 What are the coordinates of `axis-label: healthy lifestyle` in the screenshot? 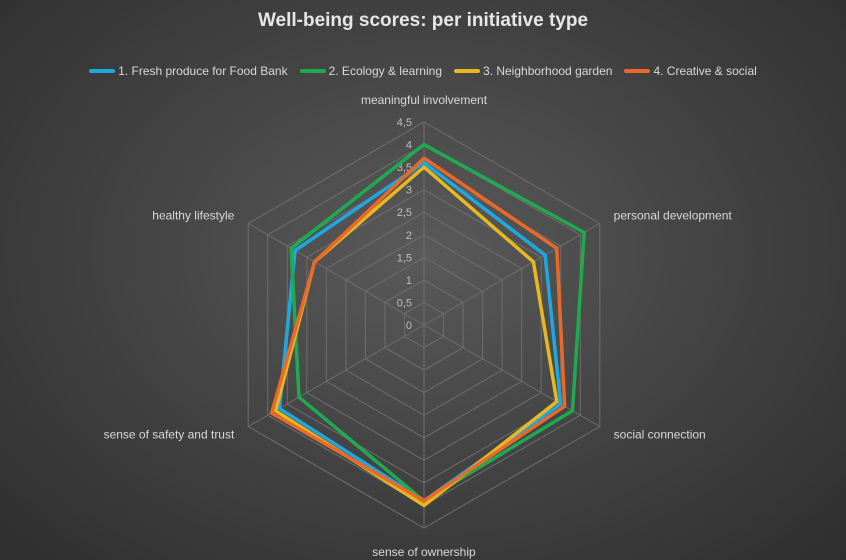 It's located at (193, 216).